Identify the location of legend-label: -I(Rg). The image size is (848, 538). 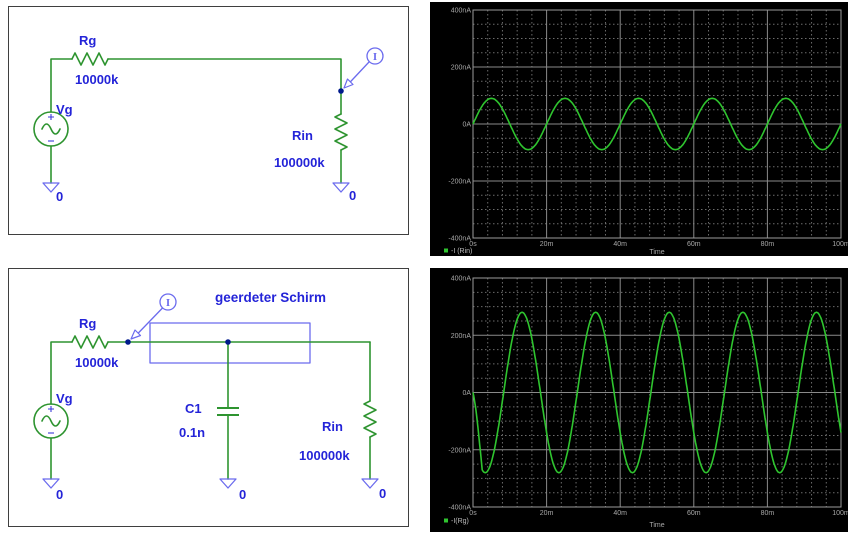
(460, 521).